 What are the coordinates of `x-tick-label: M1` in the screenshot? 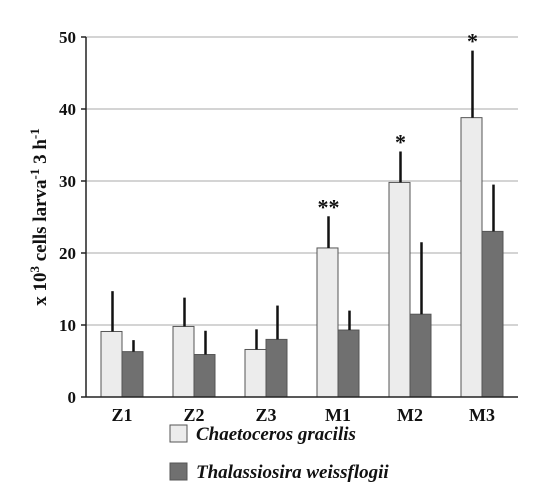 It's located at (338, 415).